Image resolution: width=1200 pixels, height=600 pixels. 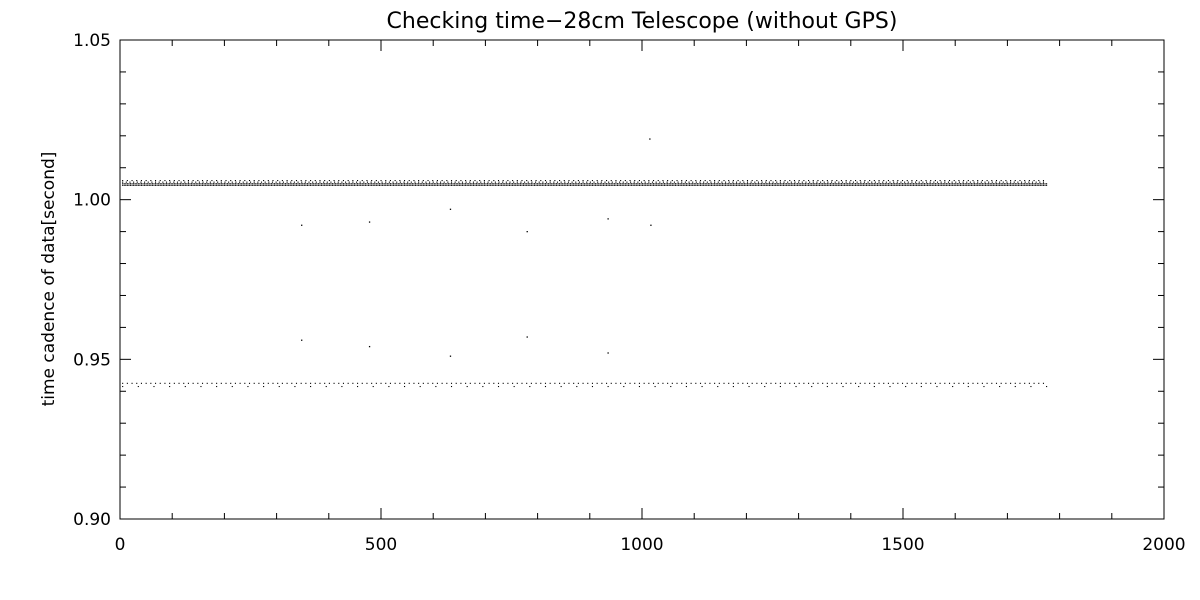 What do you see at coordinates (120, 545) in the screenshot?
I see `x-tick-label: 0` at bounding box center [120, 545].